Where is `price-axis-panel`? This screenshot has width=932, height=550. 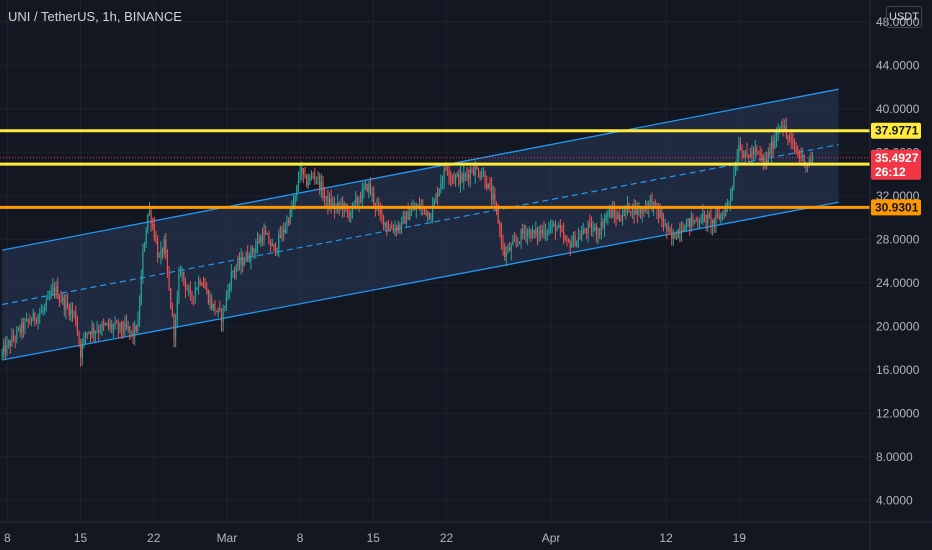
price-axis-panel is located at coordinates (901, 275).